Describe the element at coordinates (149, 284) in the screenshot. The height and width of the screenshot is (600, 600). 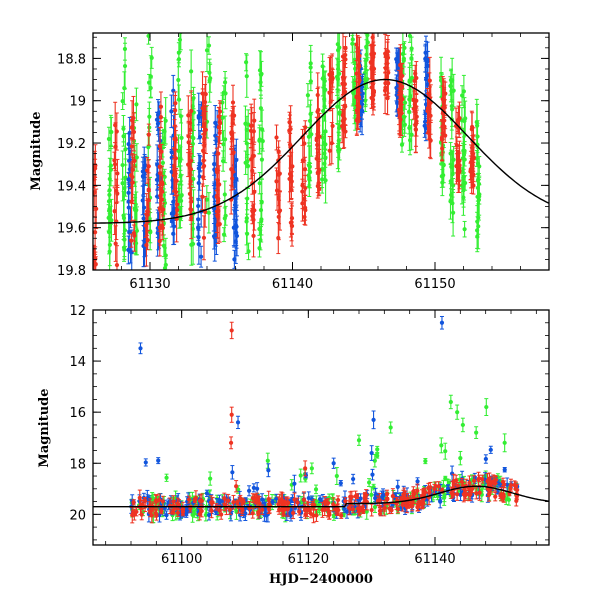
I see `x-tick-label: 61130` at that location.